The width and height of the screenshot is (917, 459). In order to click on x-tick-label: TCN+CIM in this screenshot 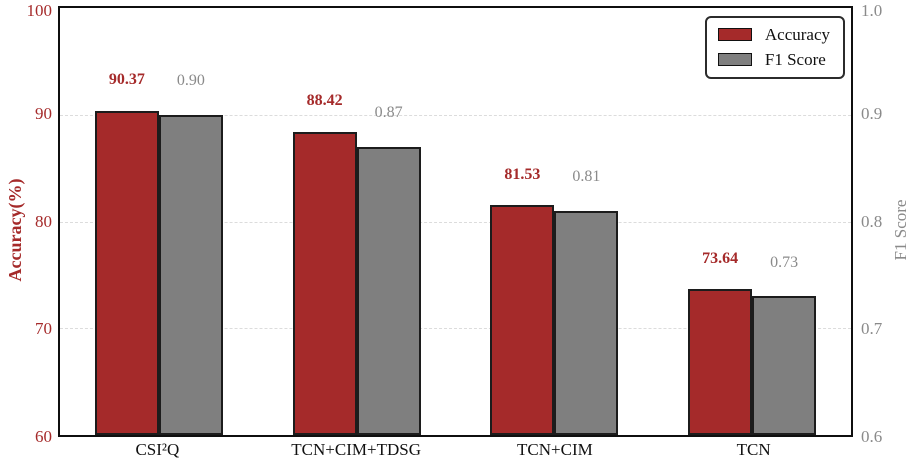, I will do `click(555, 449)`.